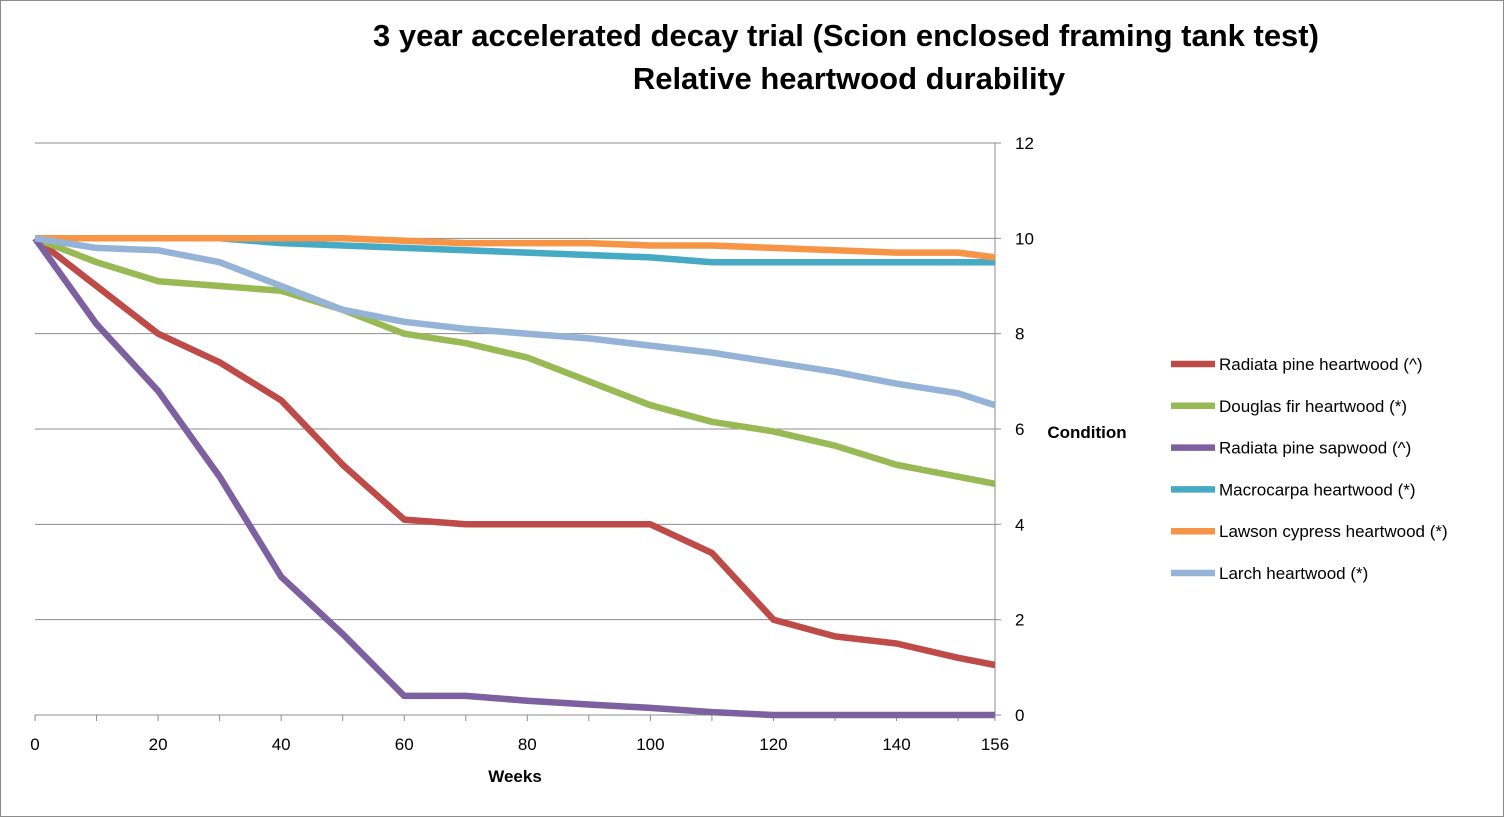  I want to click on x-tick-label: 156, so click(995, 744).